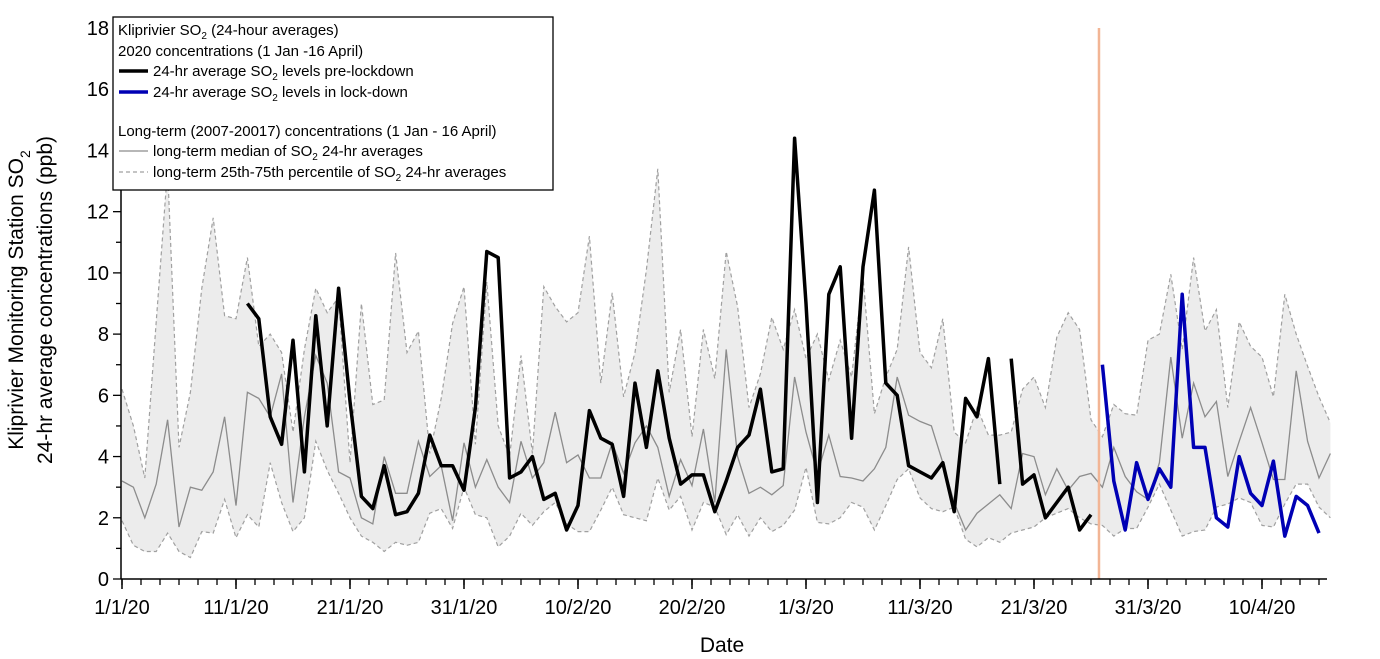  Describe the element at coordinates (350, 608) in the screenshot. I see `x-tick-label: 21/1/20` at that location.